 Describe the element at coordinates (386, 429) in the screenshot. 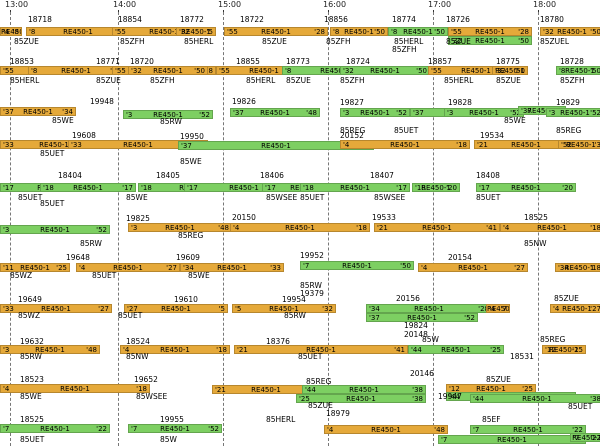

I see `train-bar: RE450-1 '4 '48` at that location.